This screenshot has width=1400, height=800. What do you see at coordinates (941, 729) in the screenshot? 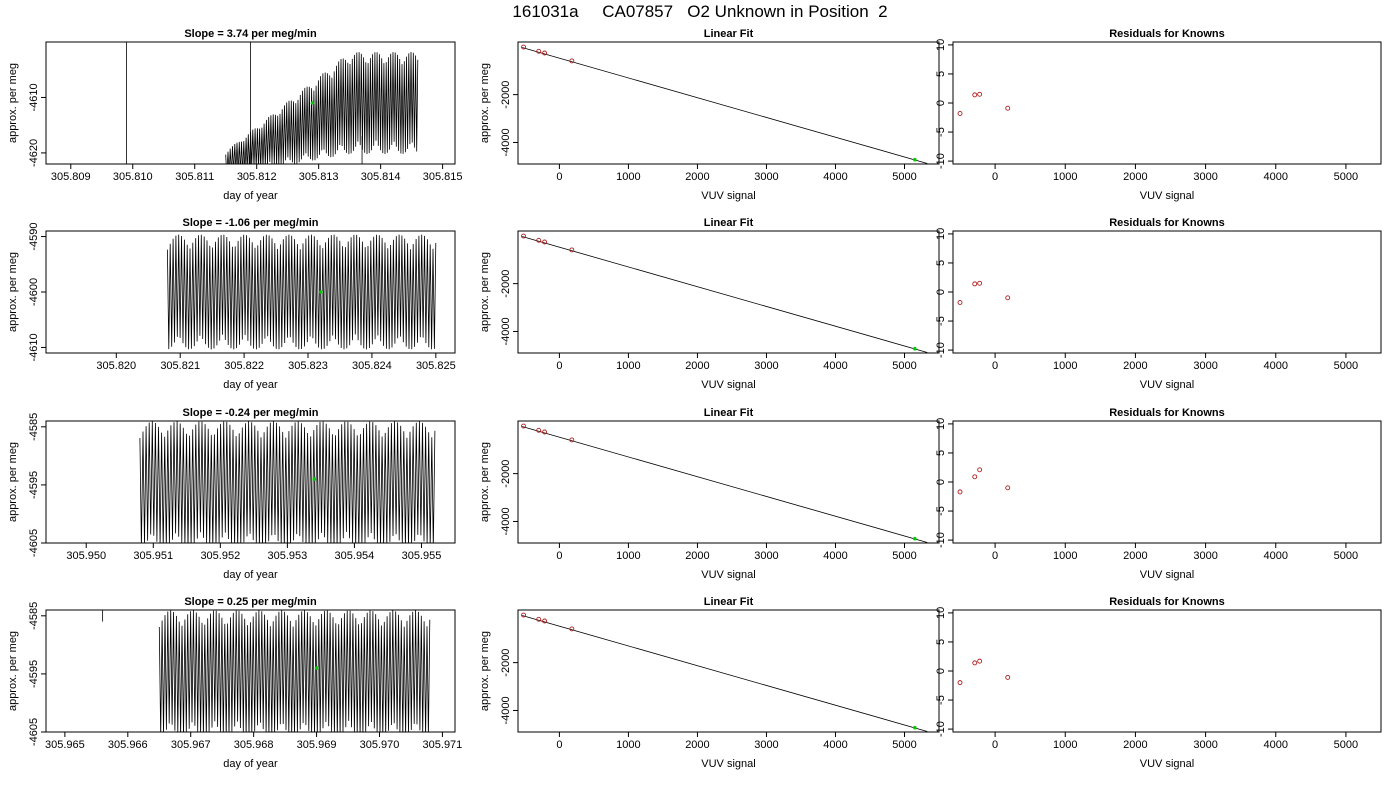
I see `y-tick-label: -10` at bounding box center [941, 729].